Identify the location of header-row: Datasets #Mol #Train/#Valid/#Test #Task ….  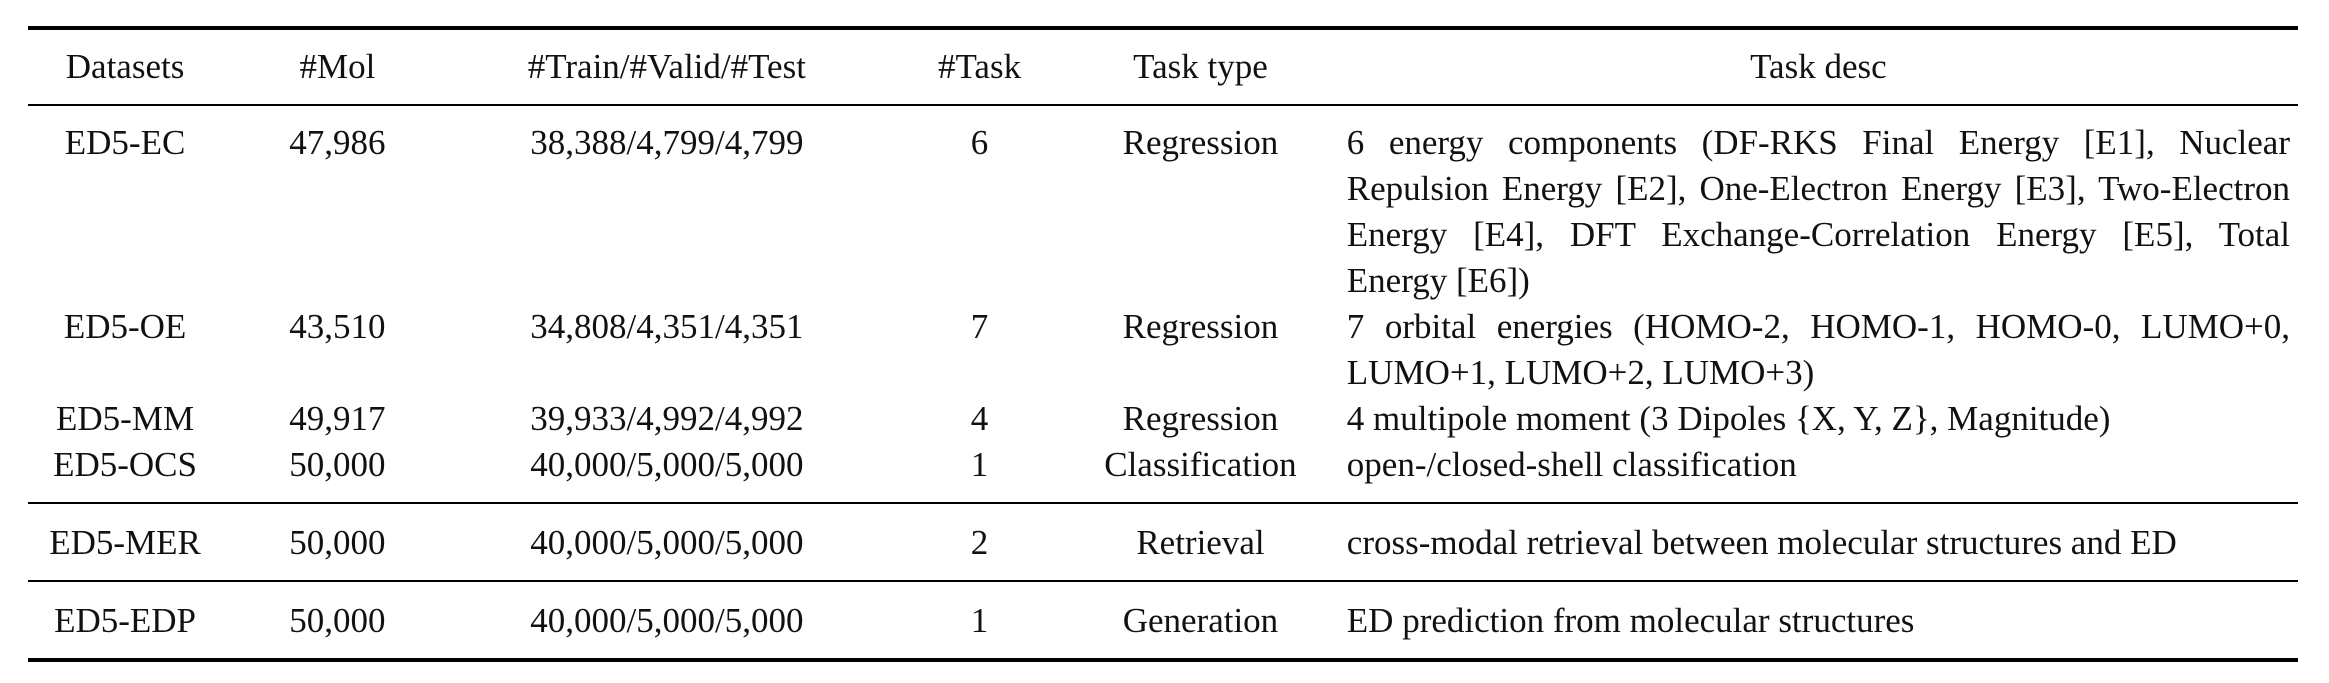
(1163, 65).